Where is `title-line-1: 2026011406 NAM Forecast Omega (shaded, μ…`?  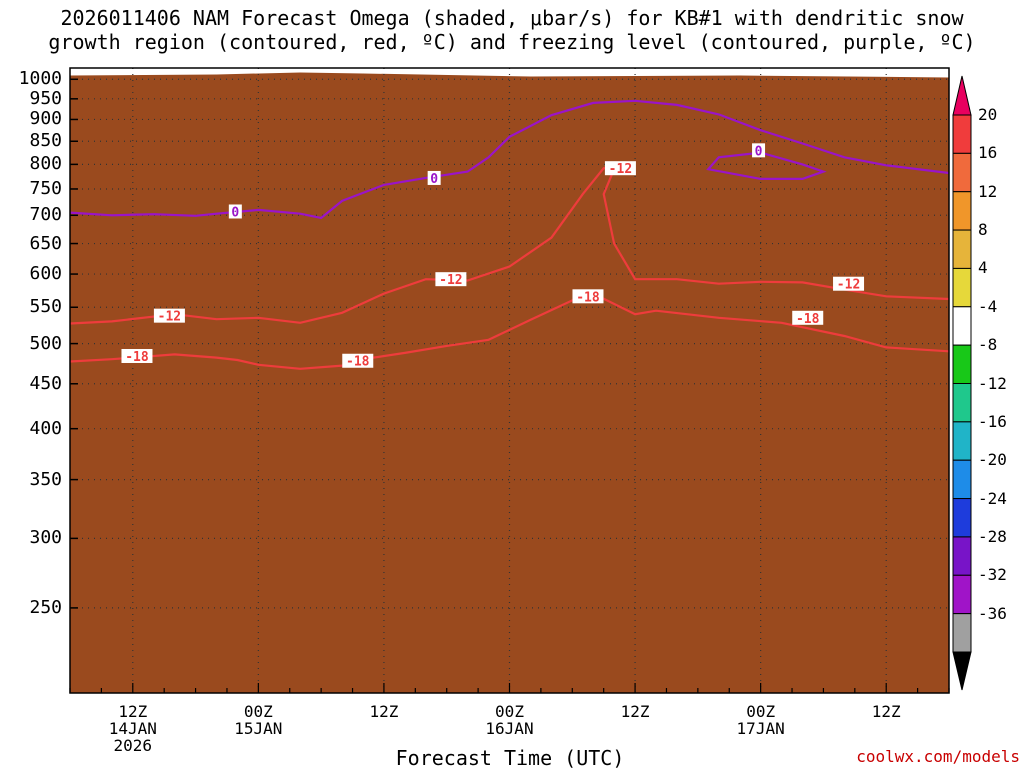
title-line-1: 2026011406 NAM Forecast Omega (shaded, μ… is located at coordinates (512, 18).